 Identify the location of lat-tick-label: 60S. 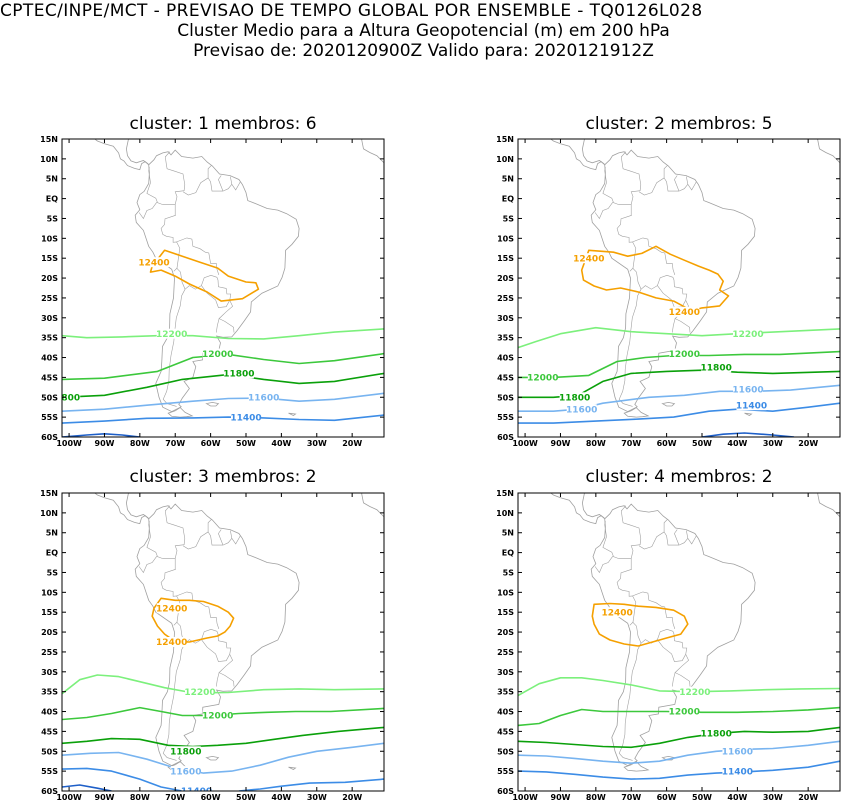
(505, 437).